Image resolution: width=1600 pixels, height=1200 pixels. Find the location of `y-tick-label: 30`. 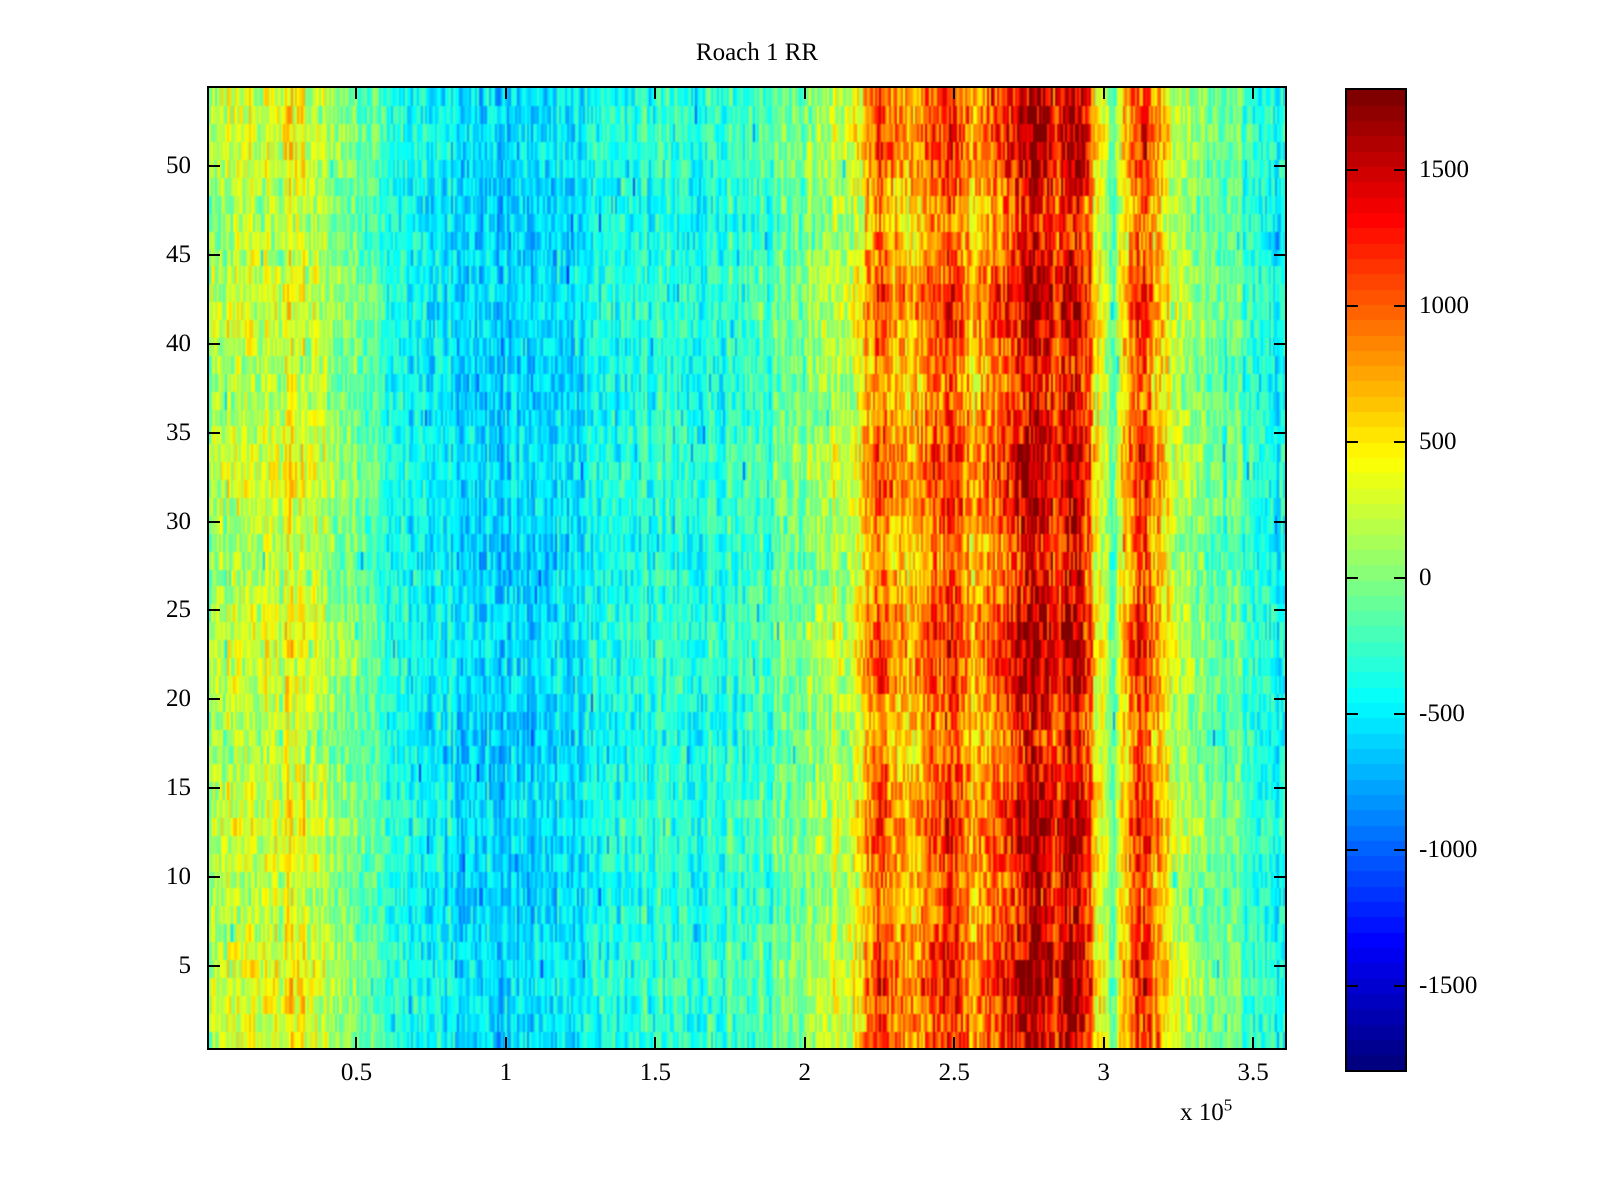

y-tick-label: 30 is located at coordinates (178, 521).